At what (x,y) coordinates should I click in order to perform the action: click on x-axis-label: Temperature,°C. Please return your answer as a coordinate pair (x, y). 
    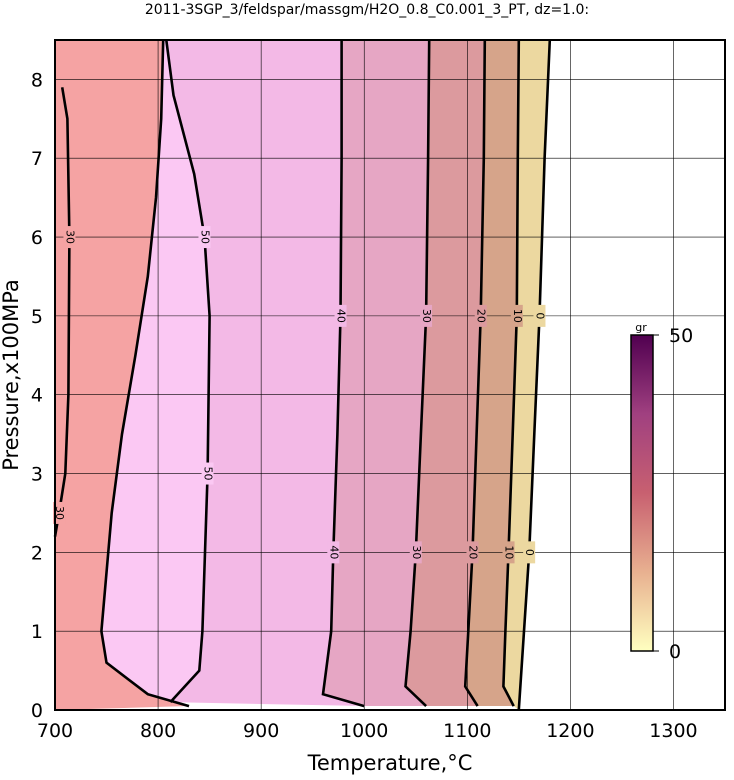
    Looking at the image, I should click on (390, 763).